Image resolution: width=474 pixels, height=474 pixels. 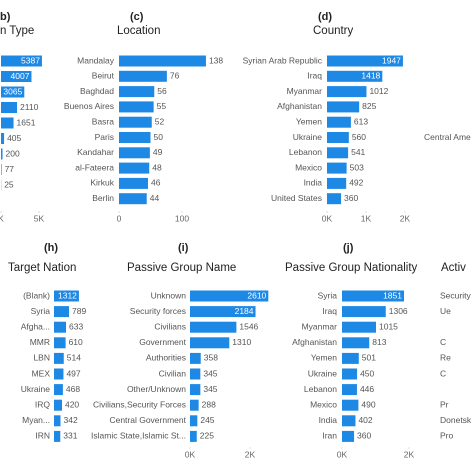 I want to click on x-tick-label: 5K, so click(x=39, y=218).